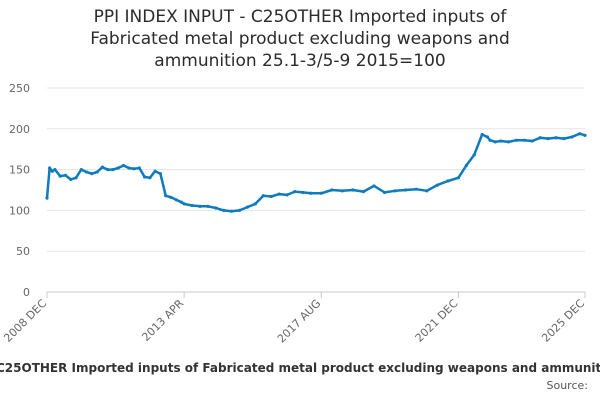 Image resolution: width=600 pixels, height=400 pixels. Describe the element at coordinates (19, 210) in the screenshot. I see `y-tick-label-100: 100` at that location.